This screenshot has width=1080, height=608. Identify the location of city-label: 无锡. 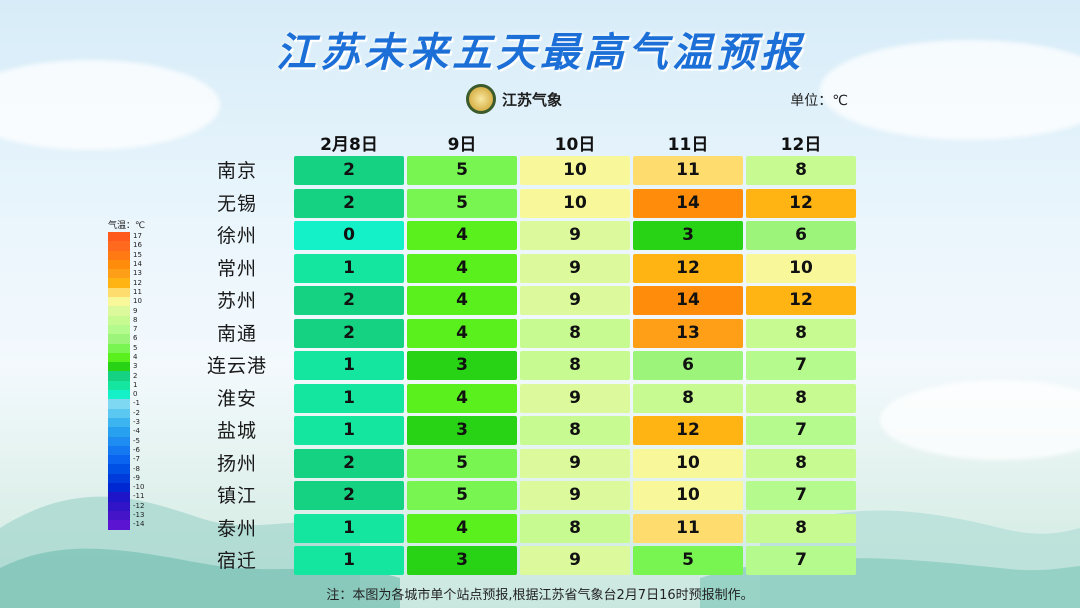
(236, 203).